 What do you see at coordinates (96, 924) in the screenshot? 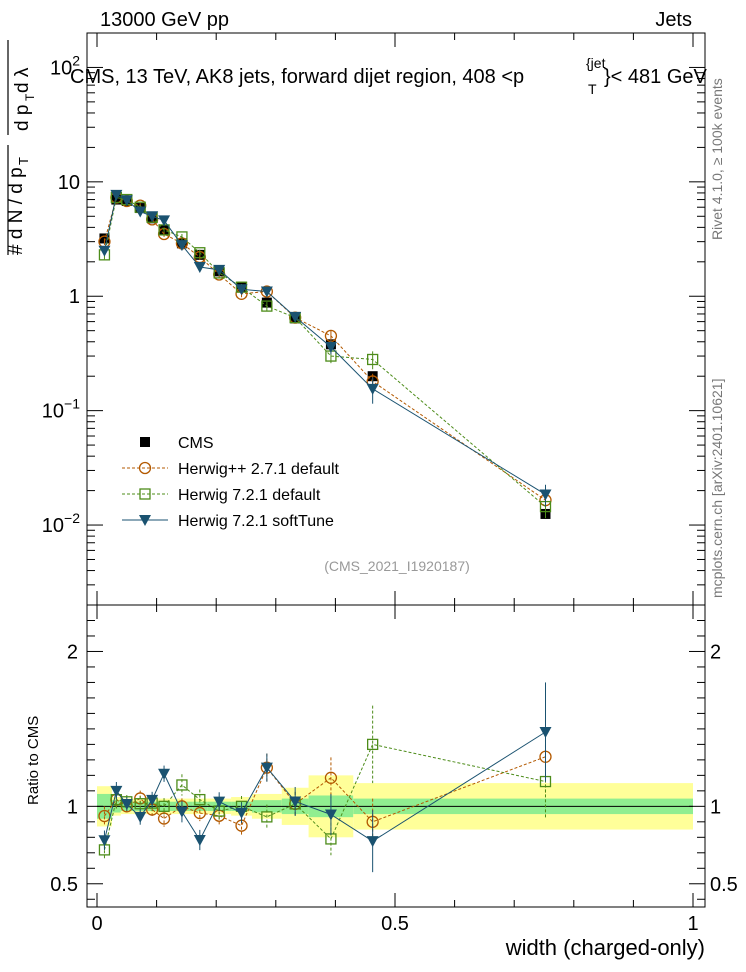
I see `x-tick-label: 0` at bounding box center [96, 924].